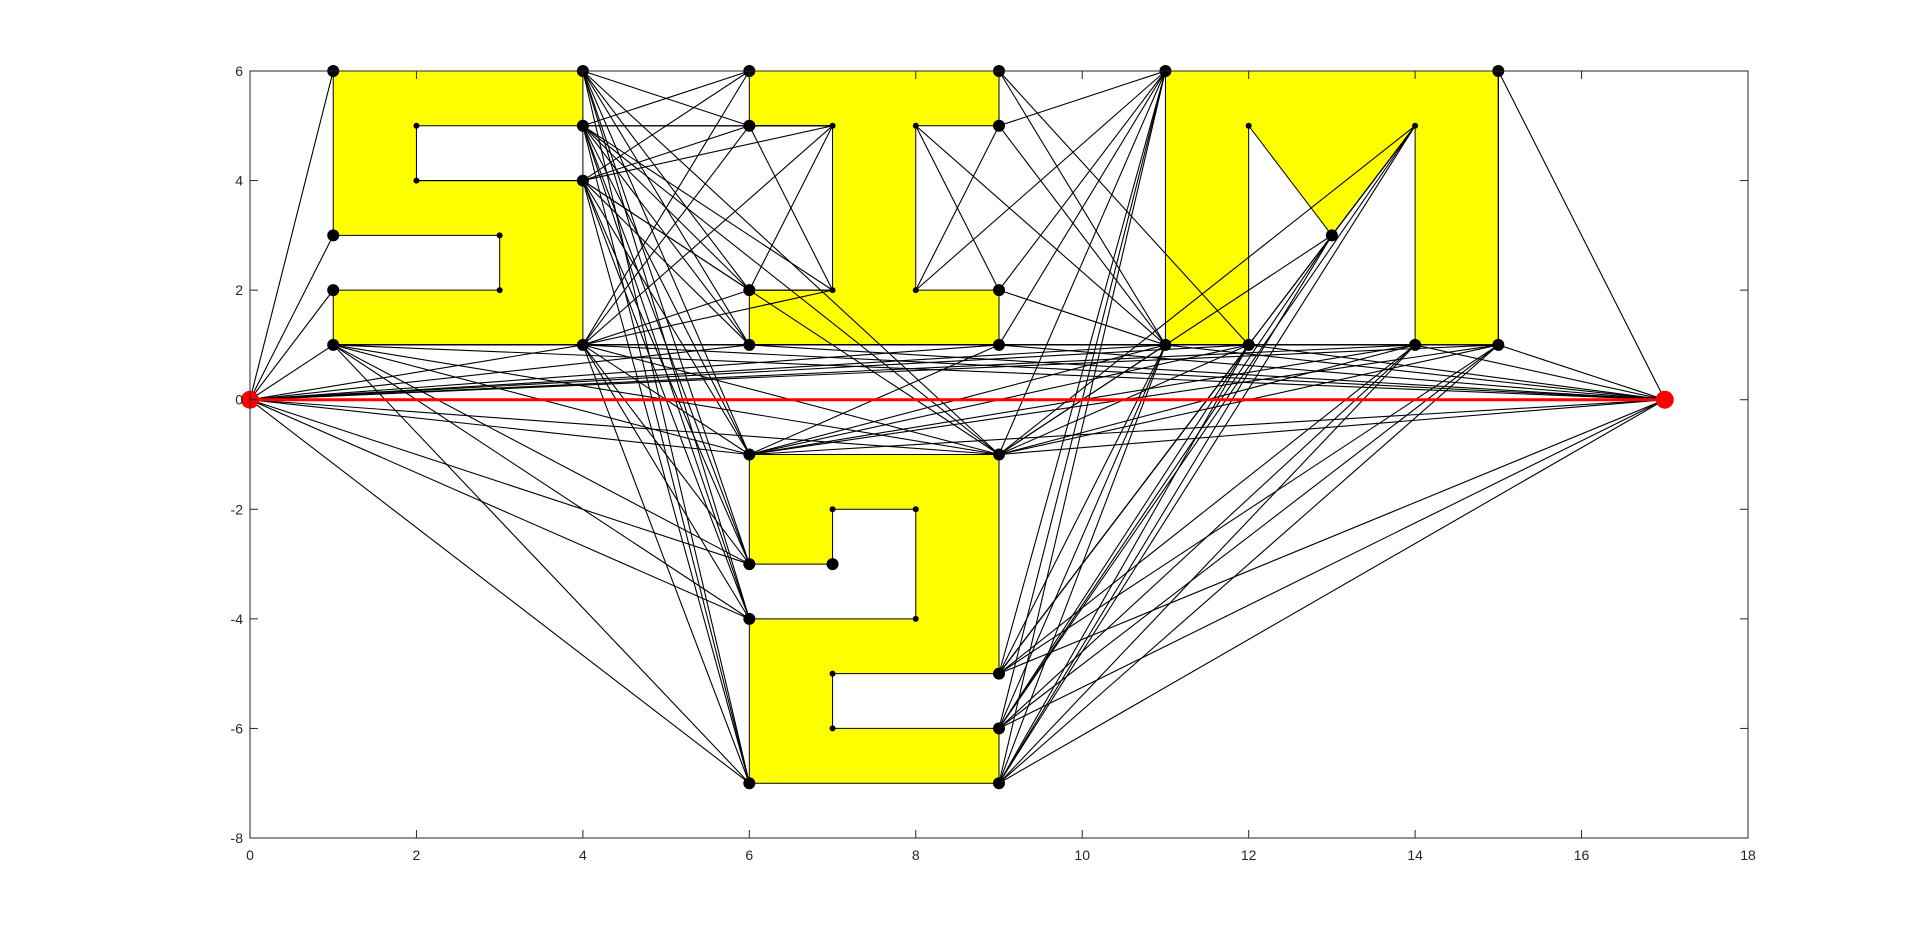  What do you see at coordinates (916, 855) in the screenshot?
I see `x-tick-label: 8` at bounding box center [916, 855].